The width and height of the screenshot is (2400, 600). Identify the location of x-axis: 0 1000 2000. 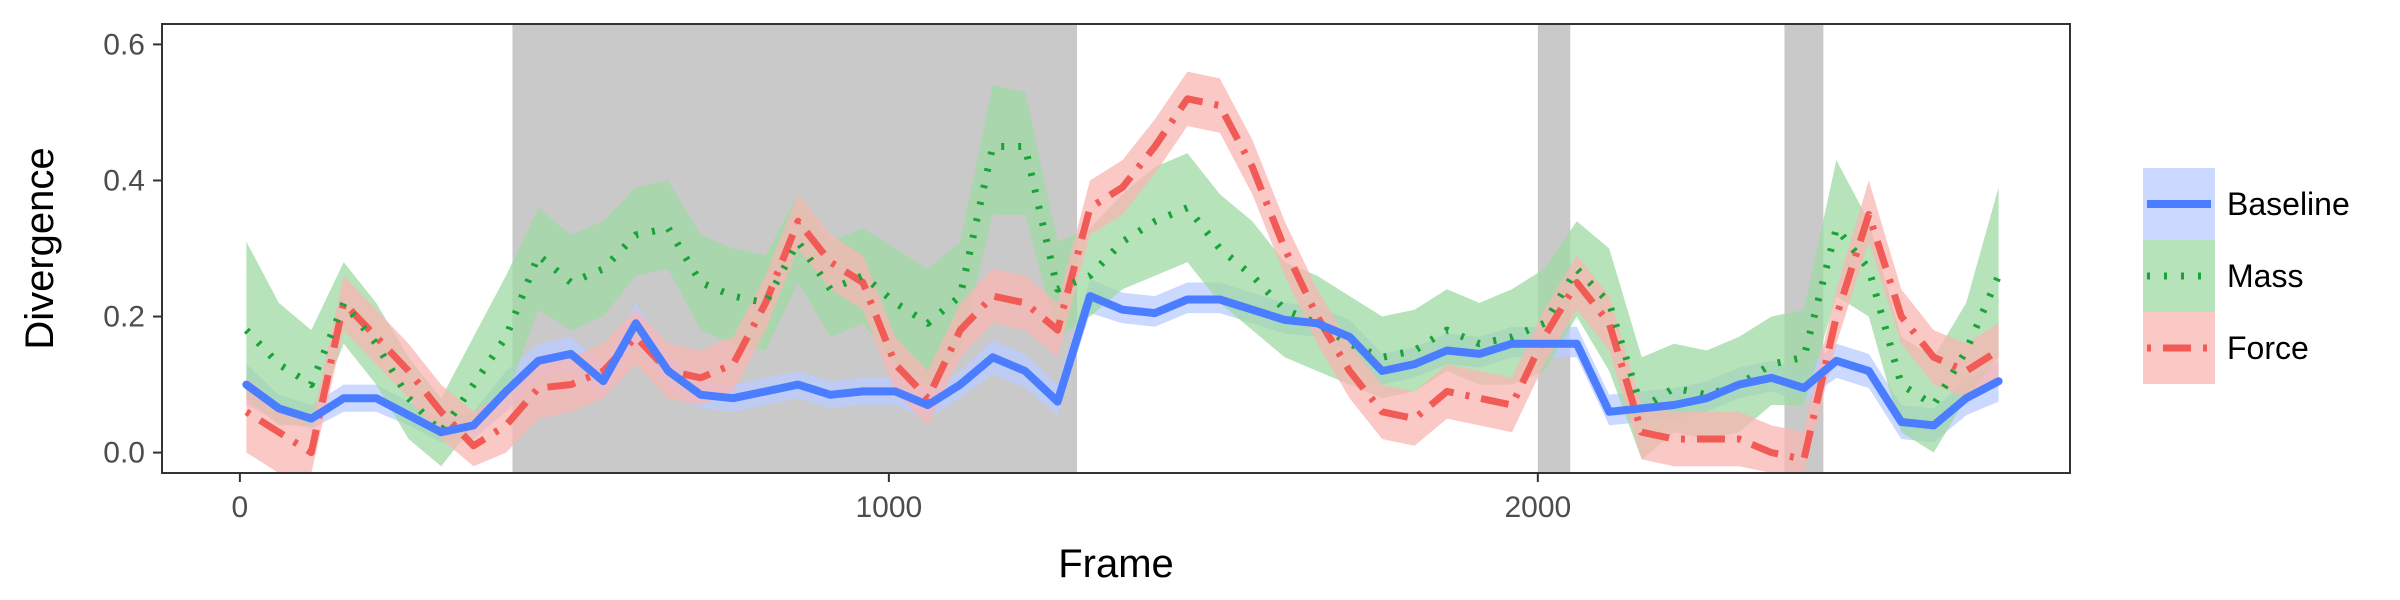
(901, 498).